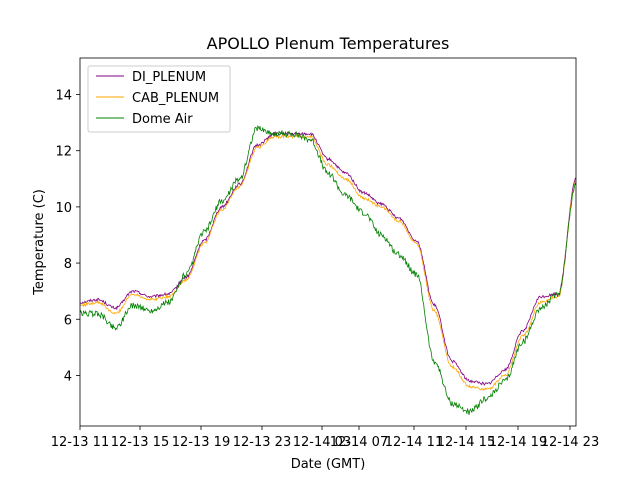 The height and width of the screenshot is (480, 640). Describe the element at coordinates (518, 442) in the screenshot. I see `x-tick-label: 12-14 19` at that location.